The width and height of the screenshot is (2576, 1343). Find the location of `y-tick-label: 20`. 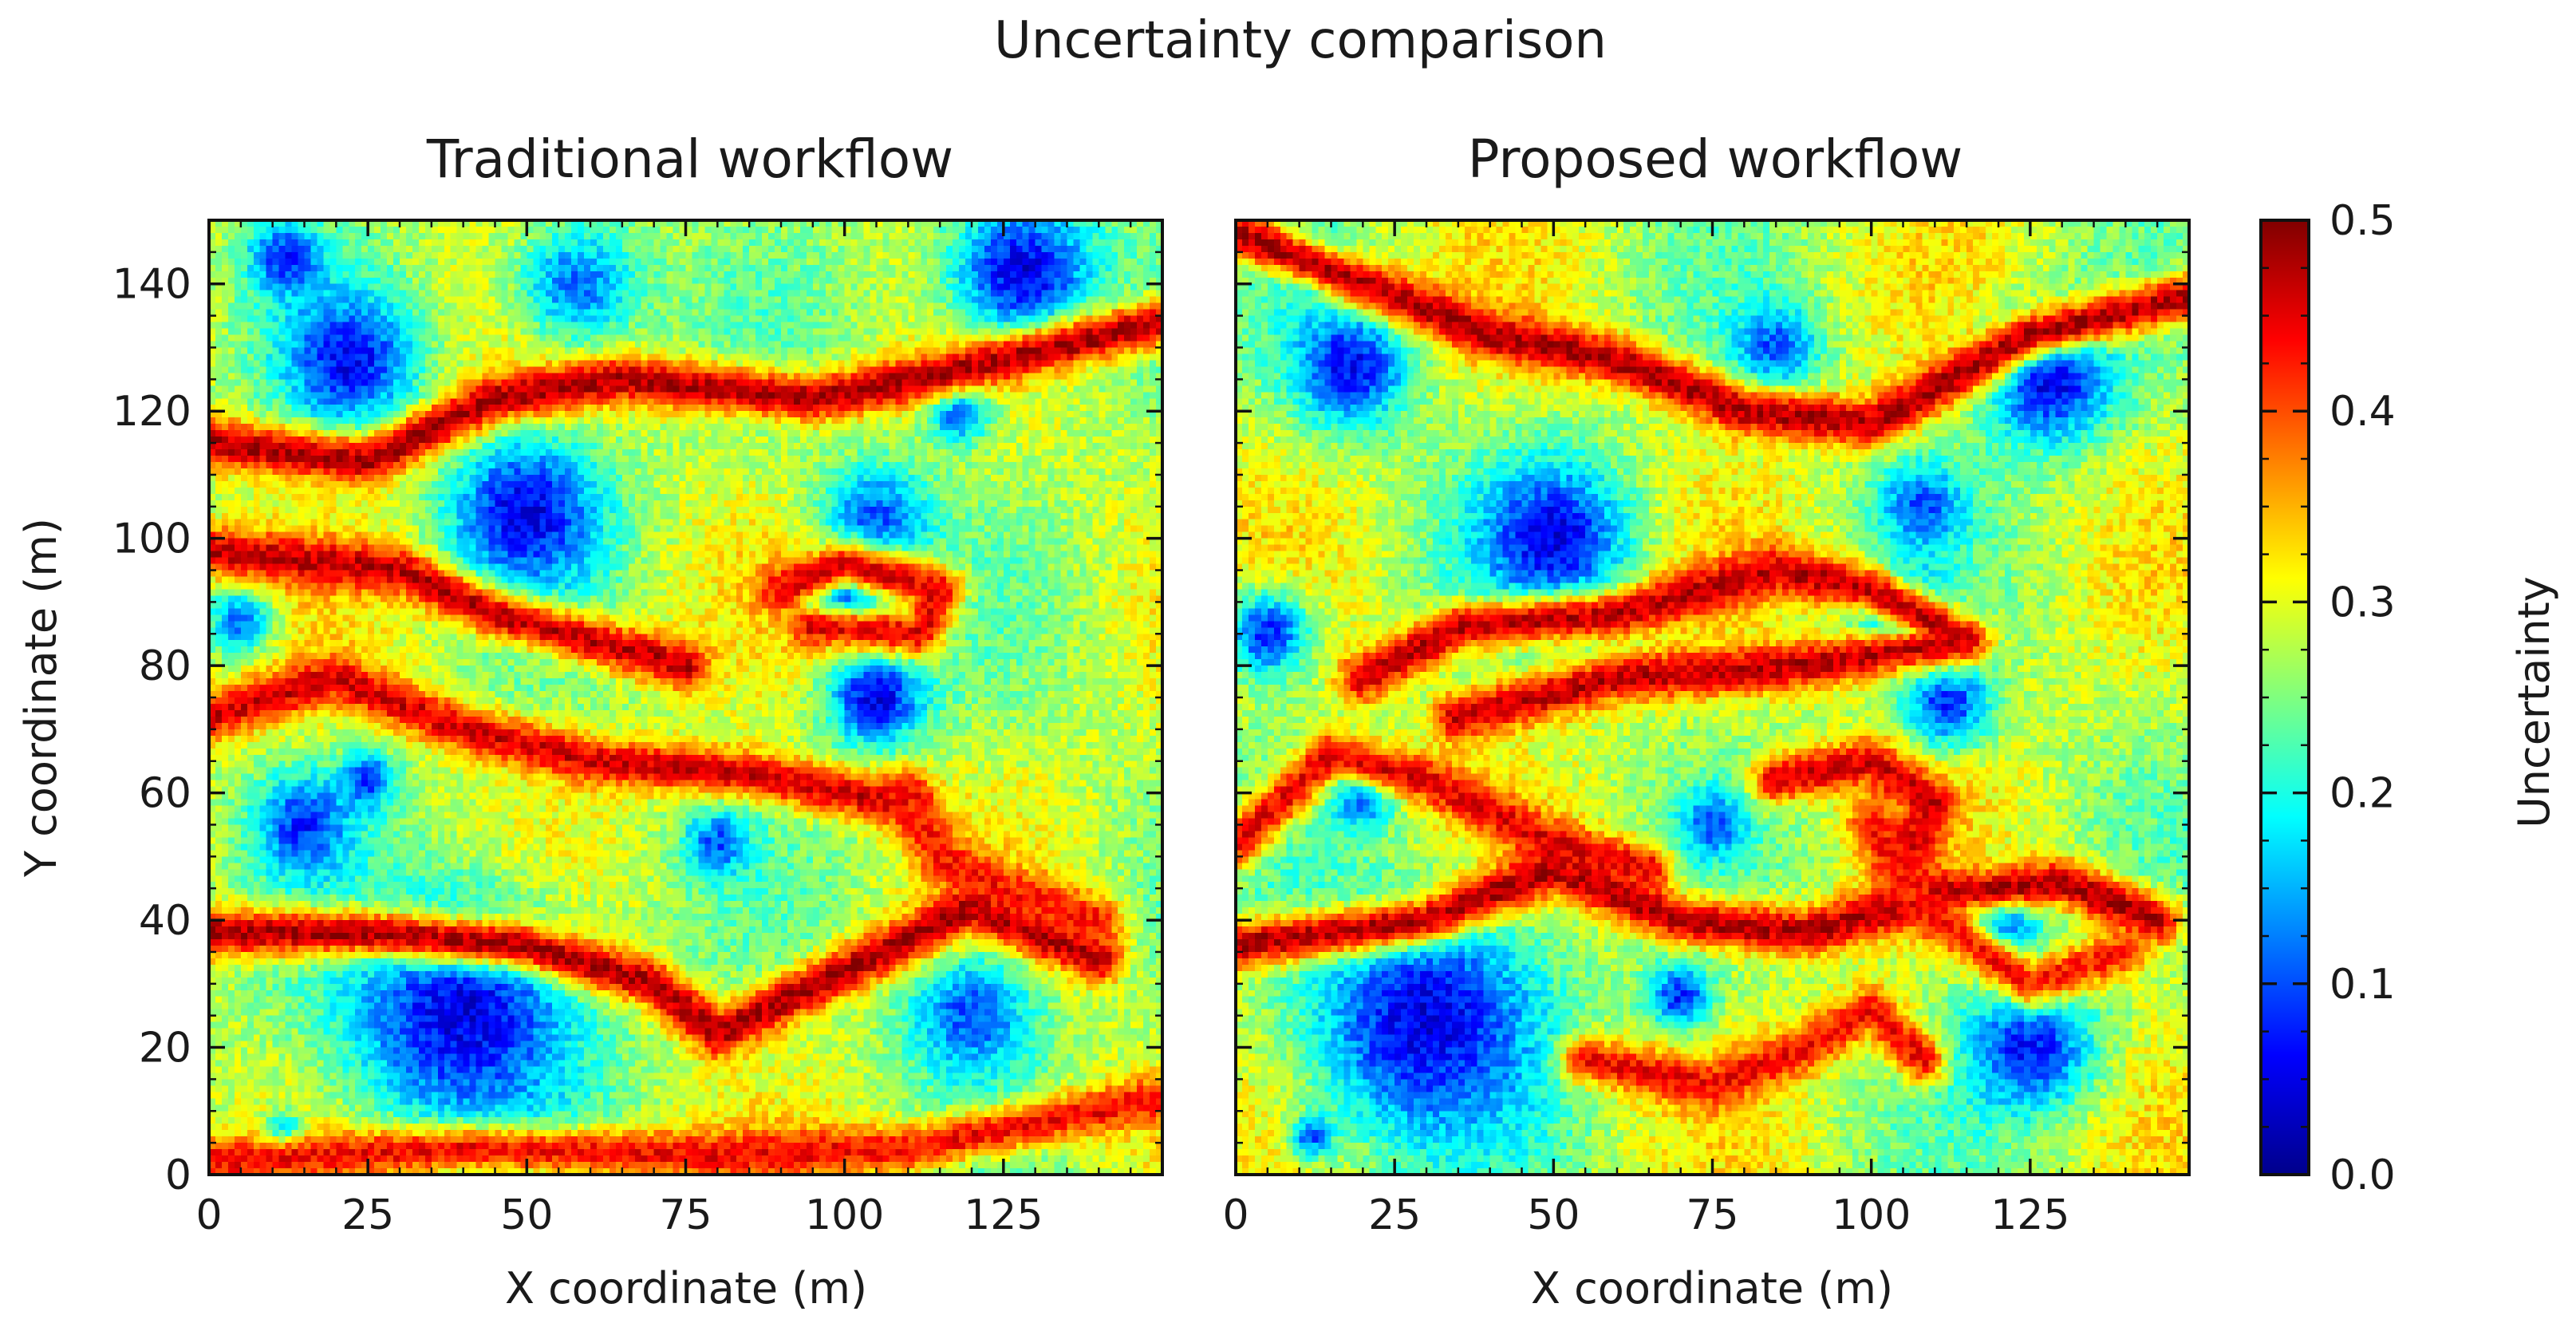

y-tick-label: 20 is located at coordinates (165, 1049).